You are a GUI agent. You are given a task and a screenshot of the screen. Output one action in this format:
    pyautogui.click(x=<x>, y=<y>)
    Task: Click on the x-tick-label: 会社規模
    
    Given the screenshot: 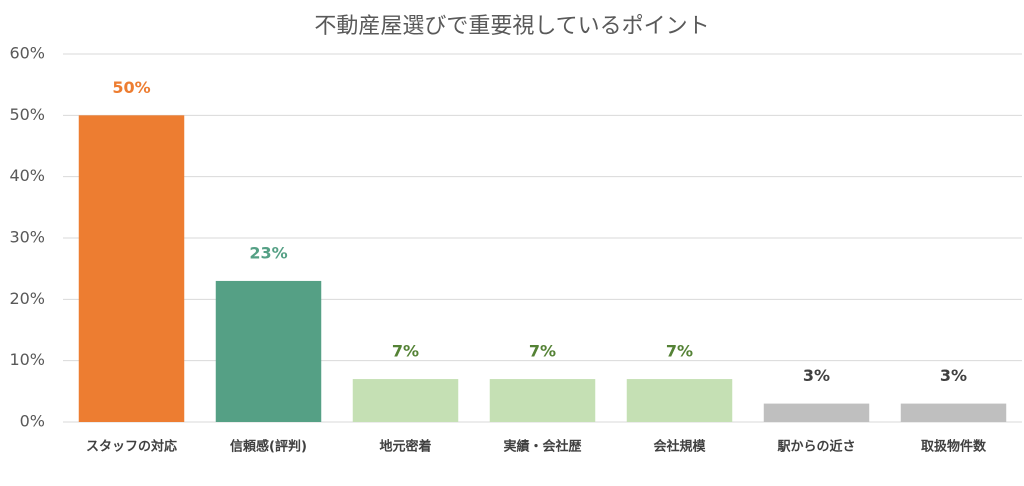 What is the action you would take?
    pyautogui.click(x=679, y=447)
    